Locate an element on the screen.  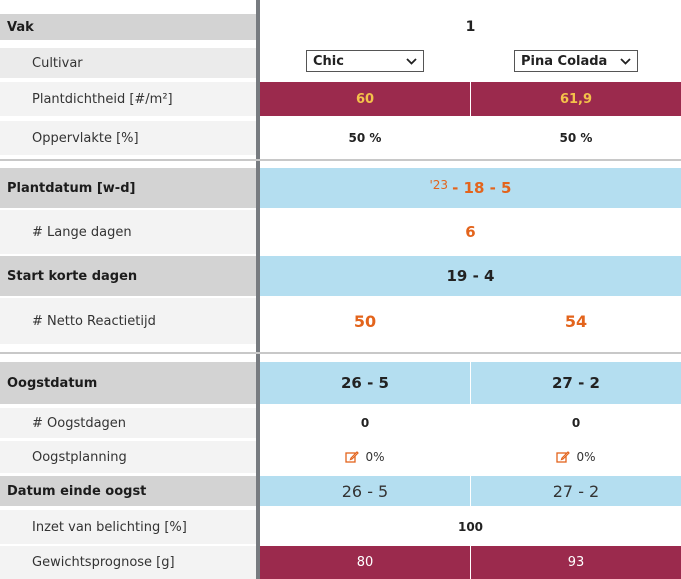
plantdichtheid-value-2: 61,9 is located at coordinates (576, 99).